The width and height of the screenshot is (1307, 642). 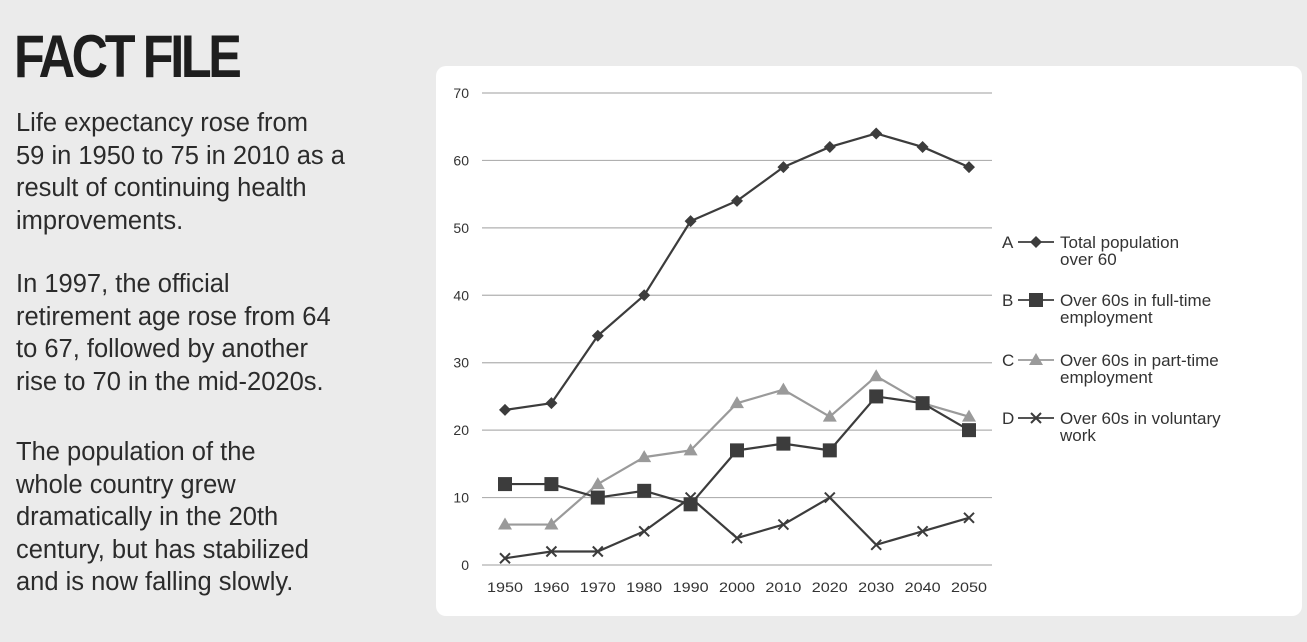 What do you see at coordinates (100, 220) in the screenshot?
I see `fact-line: improvements.` at bounding box center [100, 220].